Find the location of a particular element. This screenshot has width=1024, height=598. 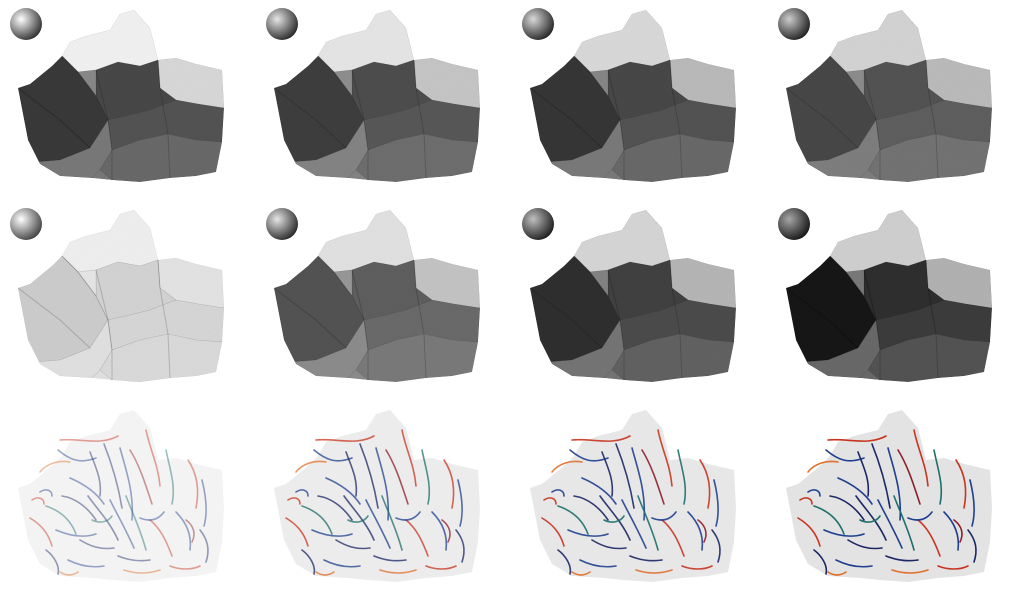

panel-r2-c1 is located at coordinates (117, 295).